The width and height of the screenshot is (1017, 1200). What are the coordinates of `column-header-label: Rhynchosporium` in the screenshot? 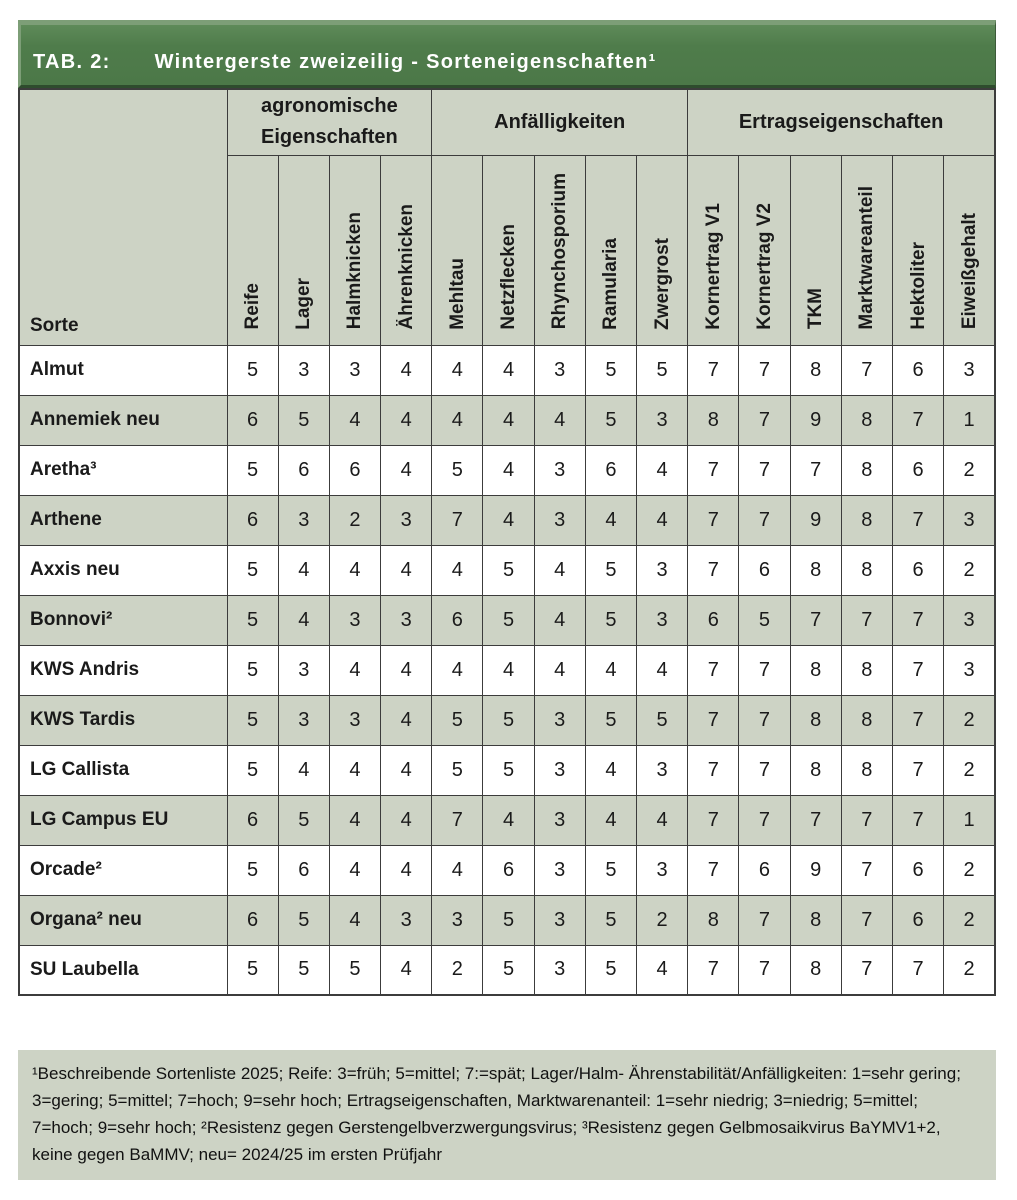 It's located at (560, 251).